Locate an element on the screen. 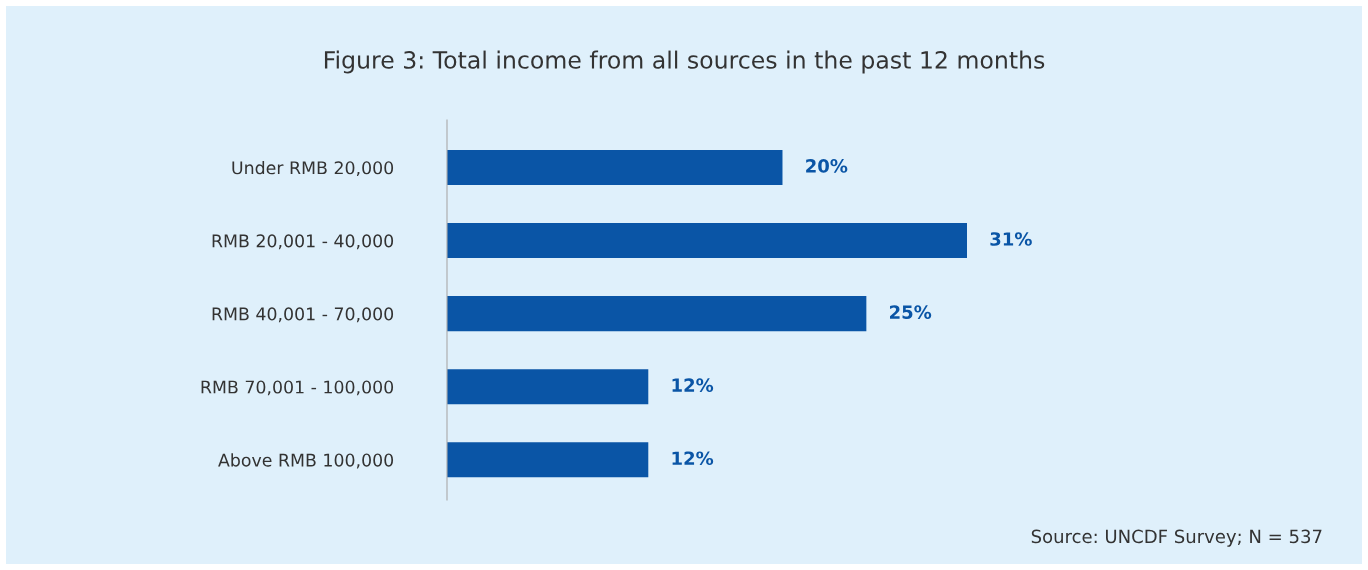  chart-title: Figure 3: Total income from all sources in the past 12 months is located at coordinates (684, 62).